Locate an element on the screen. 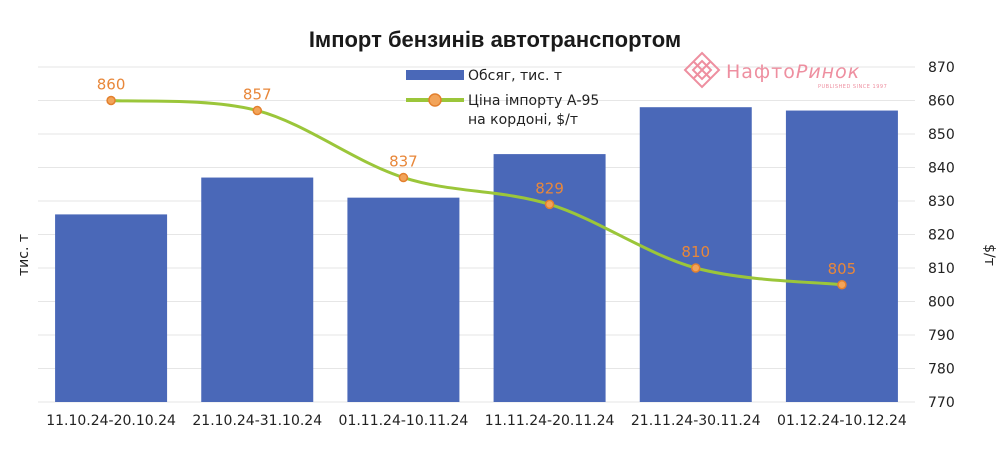 The height and width of the screenshot is (452, 1000). right-axis-tick: 840 is located at coordinates (941, 169).